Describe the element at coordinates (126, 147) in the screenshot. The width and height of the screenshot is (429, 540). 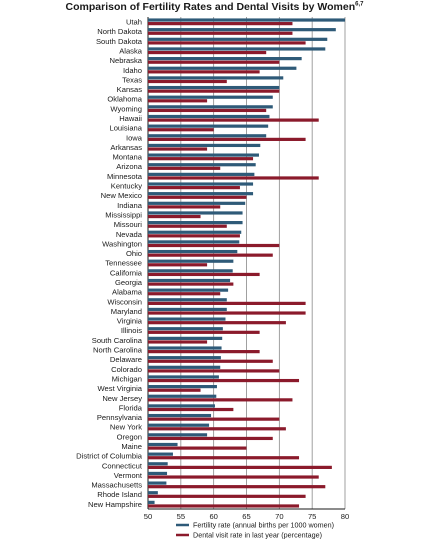
I see `category-label: Arkansas` at that location.